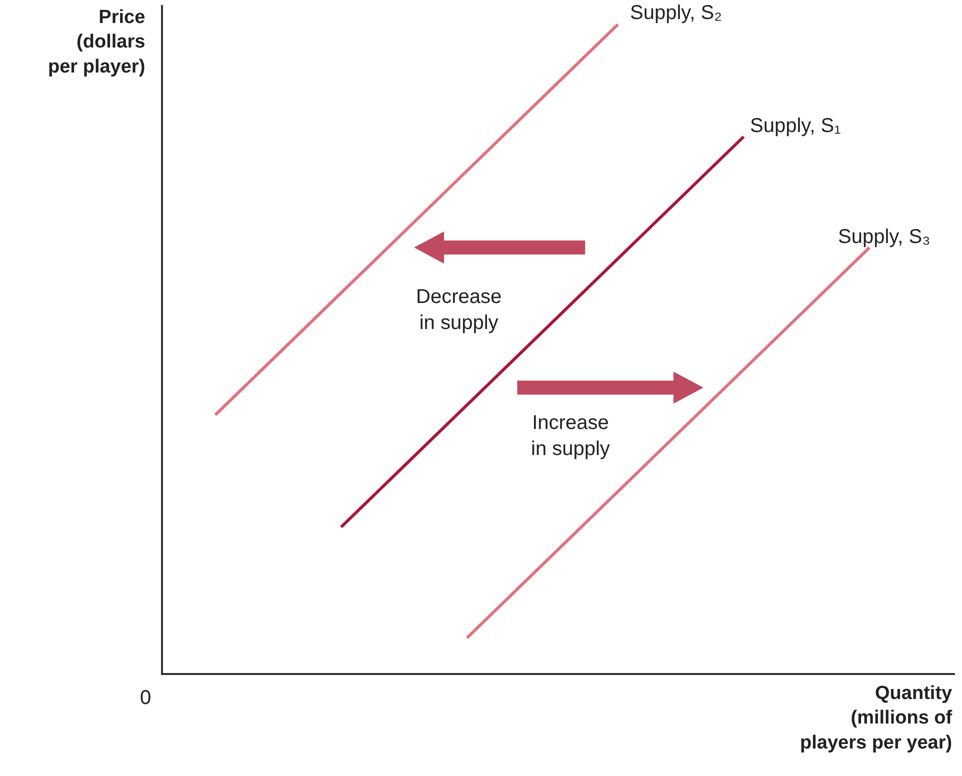 The height and width of the screenshot is (776, 962). Describe the element at coordinates (459, 310) in the screenshot. I see `annotation: Decrease in supply` at that location.